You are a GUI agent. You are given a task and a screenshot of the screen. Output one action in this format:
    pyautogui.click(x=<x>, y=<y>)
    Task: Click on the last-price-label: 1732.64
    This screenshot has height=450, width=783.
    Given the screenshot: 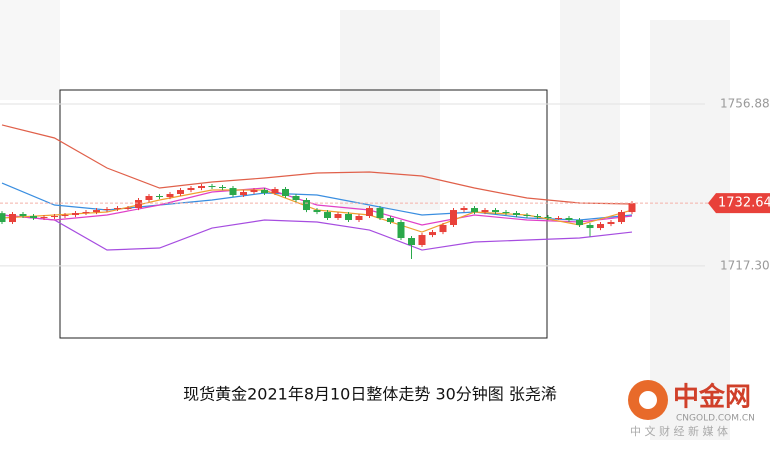 What is the action you would take?
    pyautogui.click(x=745, y=203)
    